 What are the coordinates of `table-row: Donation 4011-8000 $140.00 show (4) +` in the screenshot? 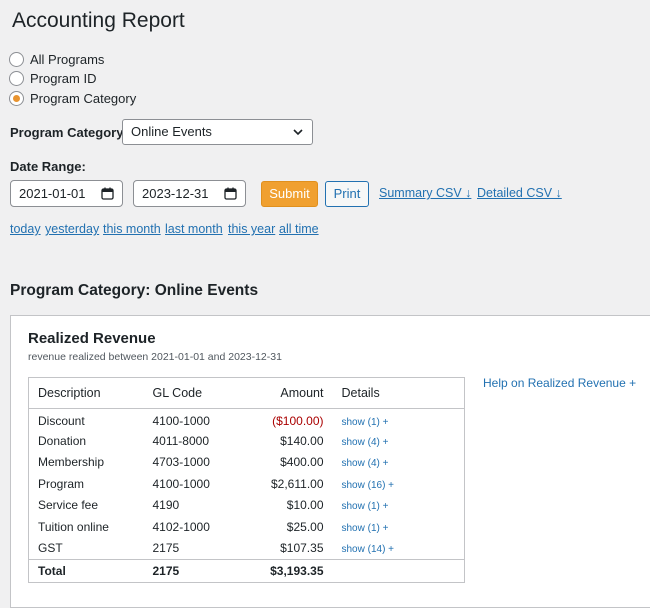 It's located at (247, 441).